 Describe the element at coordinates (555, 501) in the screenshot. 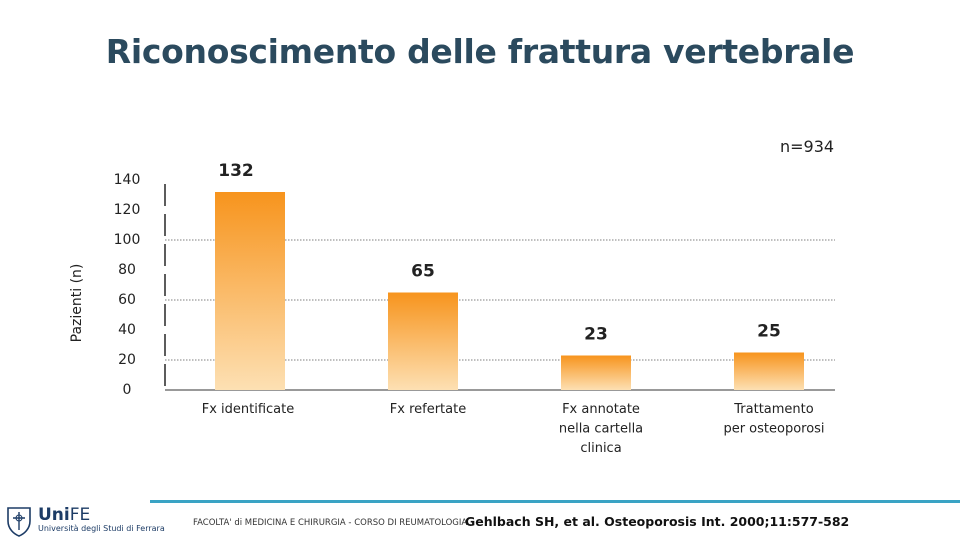

I see `footer-divider` at that location.